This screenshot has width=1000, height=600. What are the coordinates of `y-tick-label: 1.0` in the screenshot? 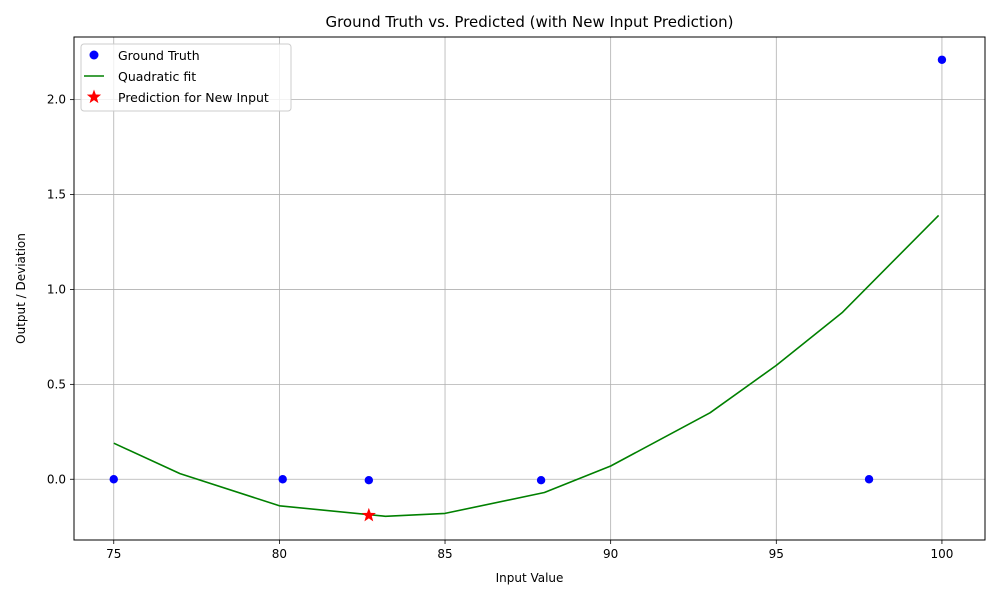 It's located at (56, 289).